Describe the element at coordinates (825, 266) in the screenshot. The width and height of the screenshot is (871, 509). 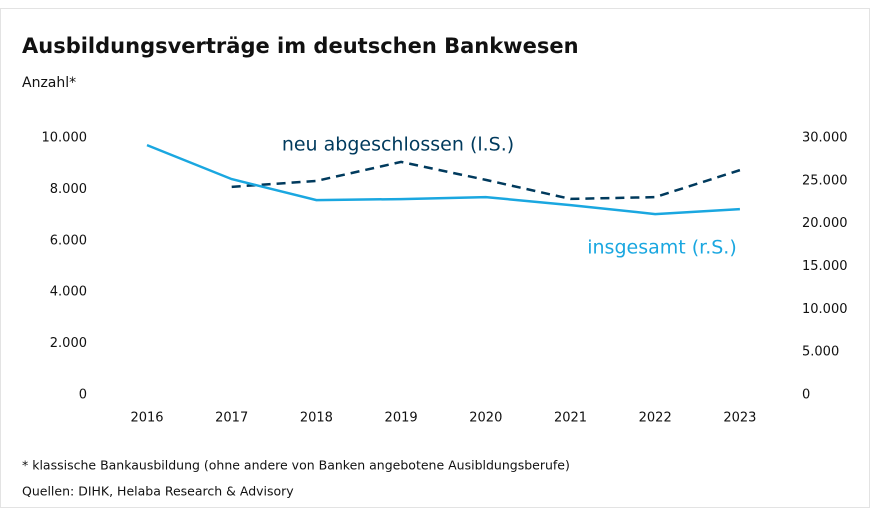
I see `y2-tick-label: 15.000` at that location.